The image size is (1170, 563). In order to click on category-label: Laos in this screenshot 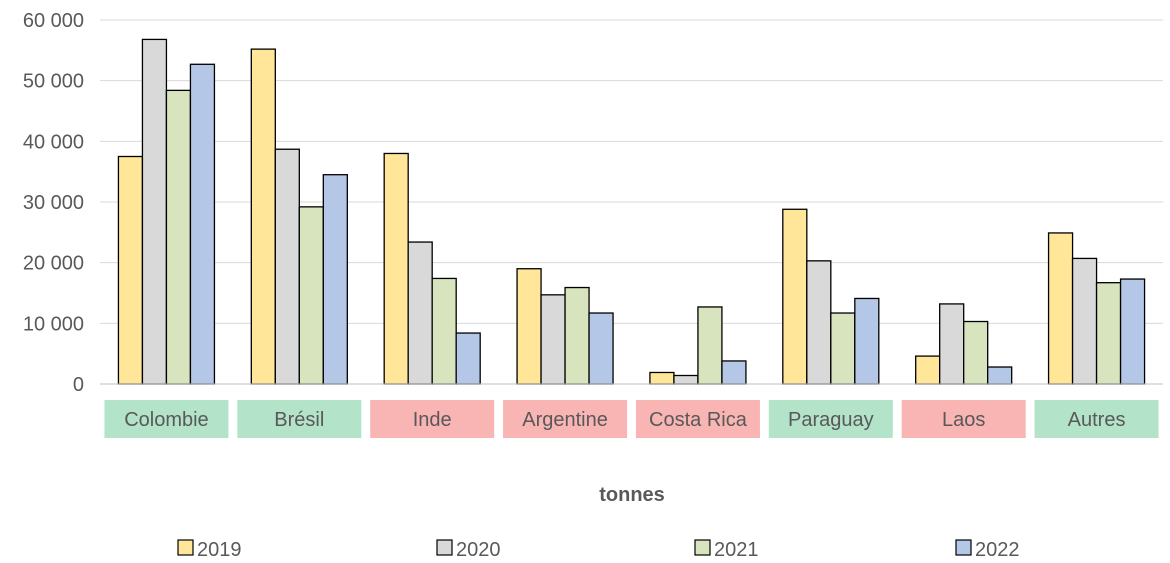, I will do `click(963, 420)`.